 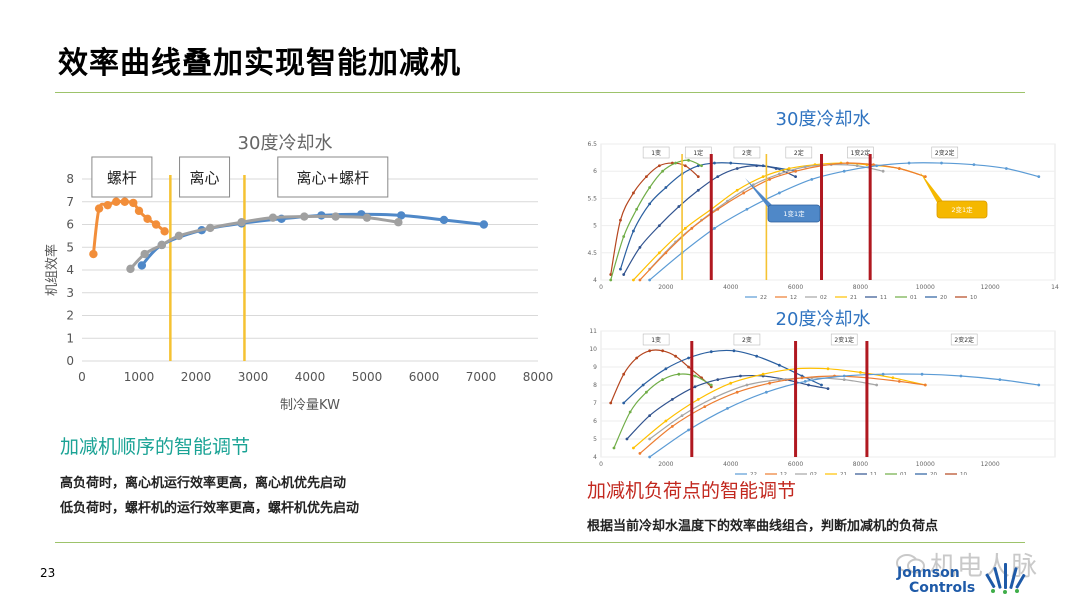 I want to click on legend-label: 21, so click(x=853, y=298).